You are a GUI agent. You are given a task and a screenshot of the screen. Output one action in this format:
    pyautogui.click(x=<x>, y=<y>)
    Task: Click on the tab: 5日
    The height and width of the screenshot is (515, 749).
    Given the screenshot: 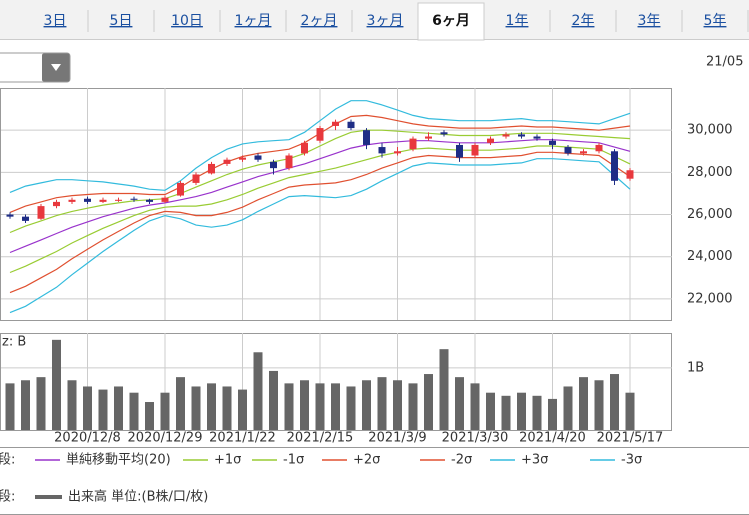 What is the action you would take?
    pyautogui.click(x=132, y=21)
    